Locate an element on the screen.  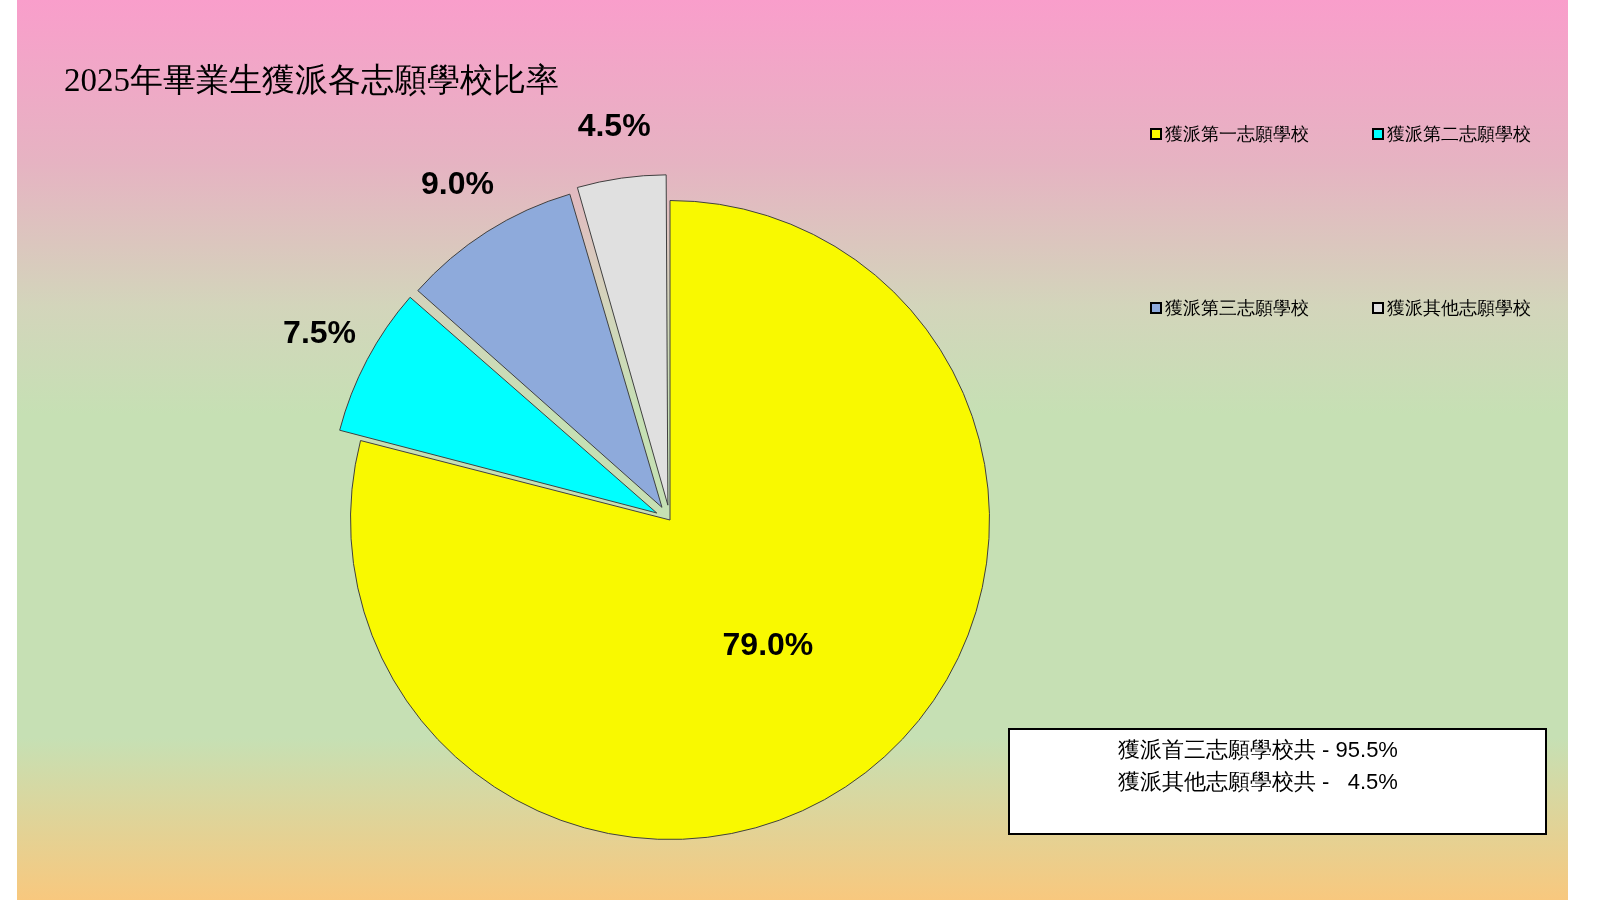
chart-title: 2025年畢業生獲派各志願學校比率 is located at coordinates (311, 80).